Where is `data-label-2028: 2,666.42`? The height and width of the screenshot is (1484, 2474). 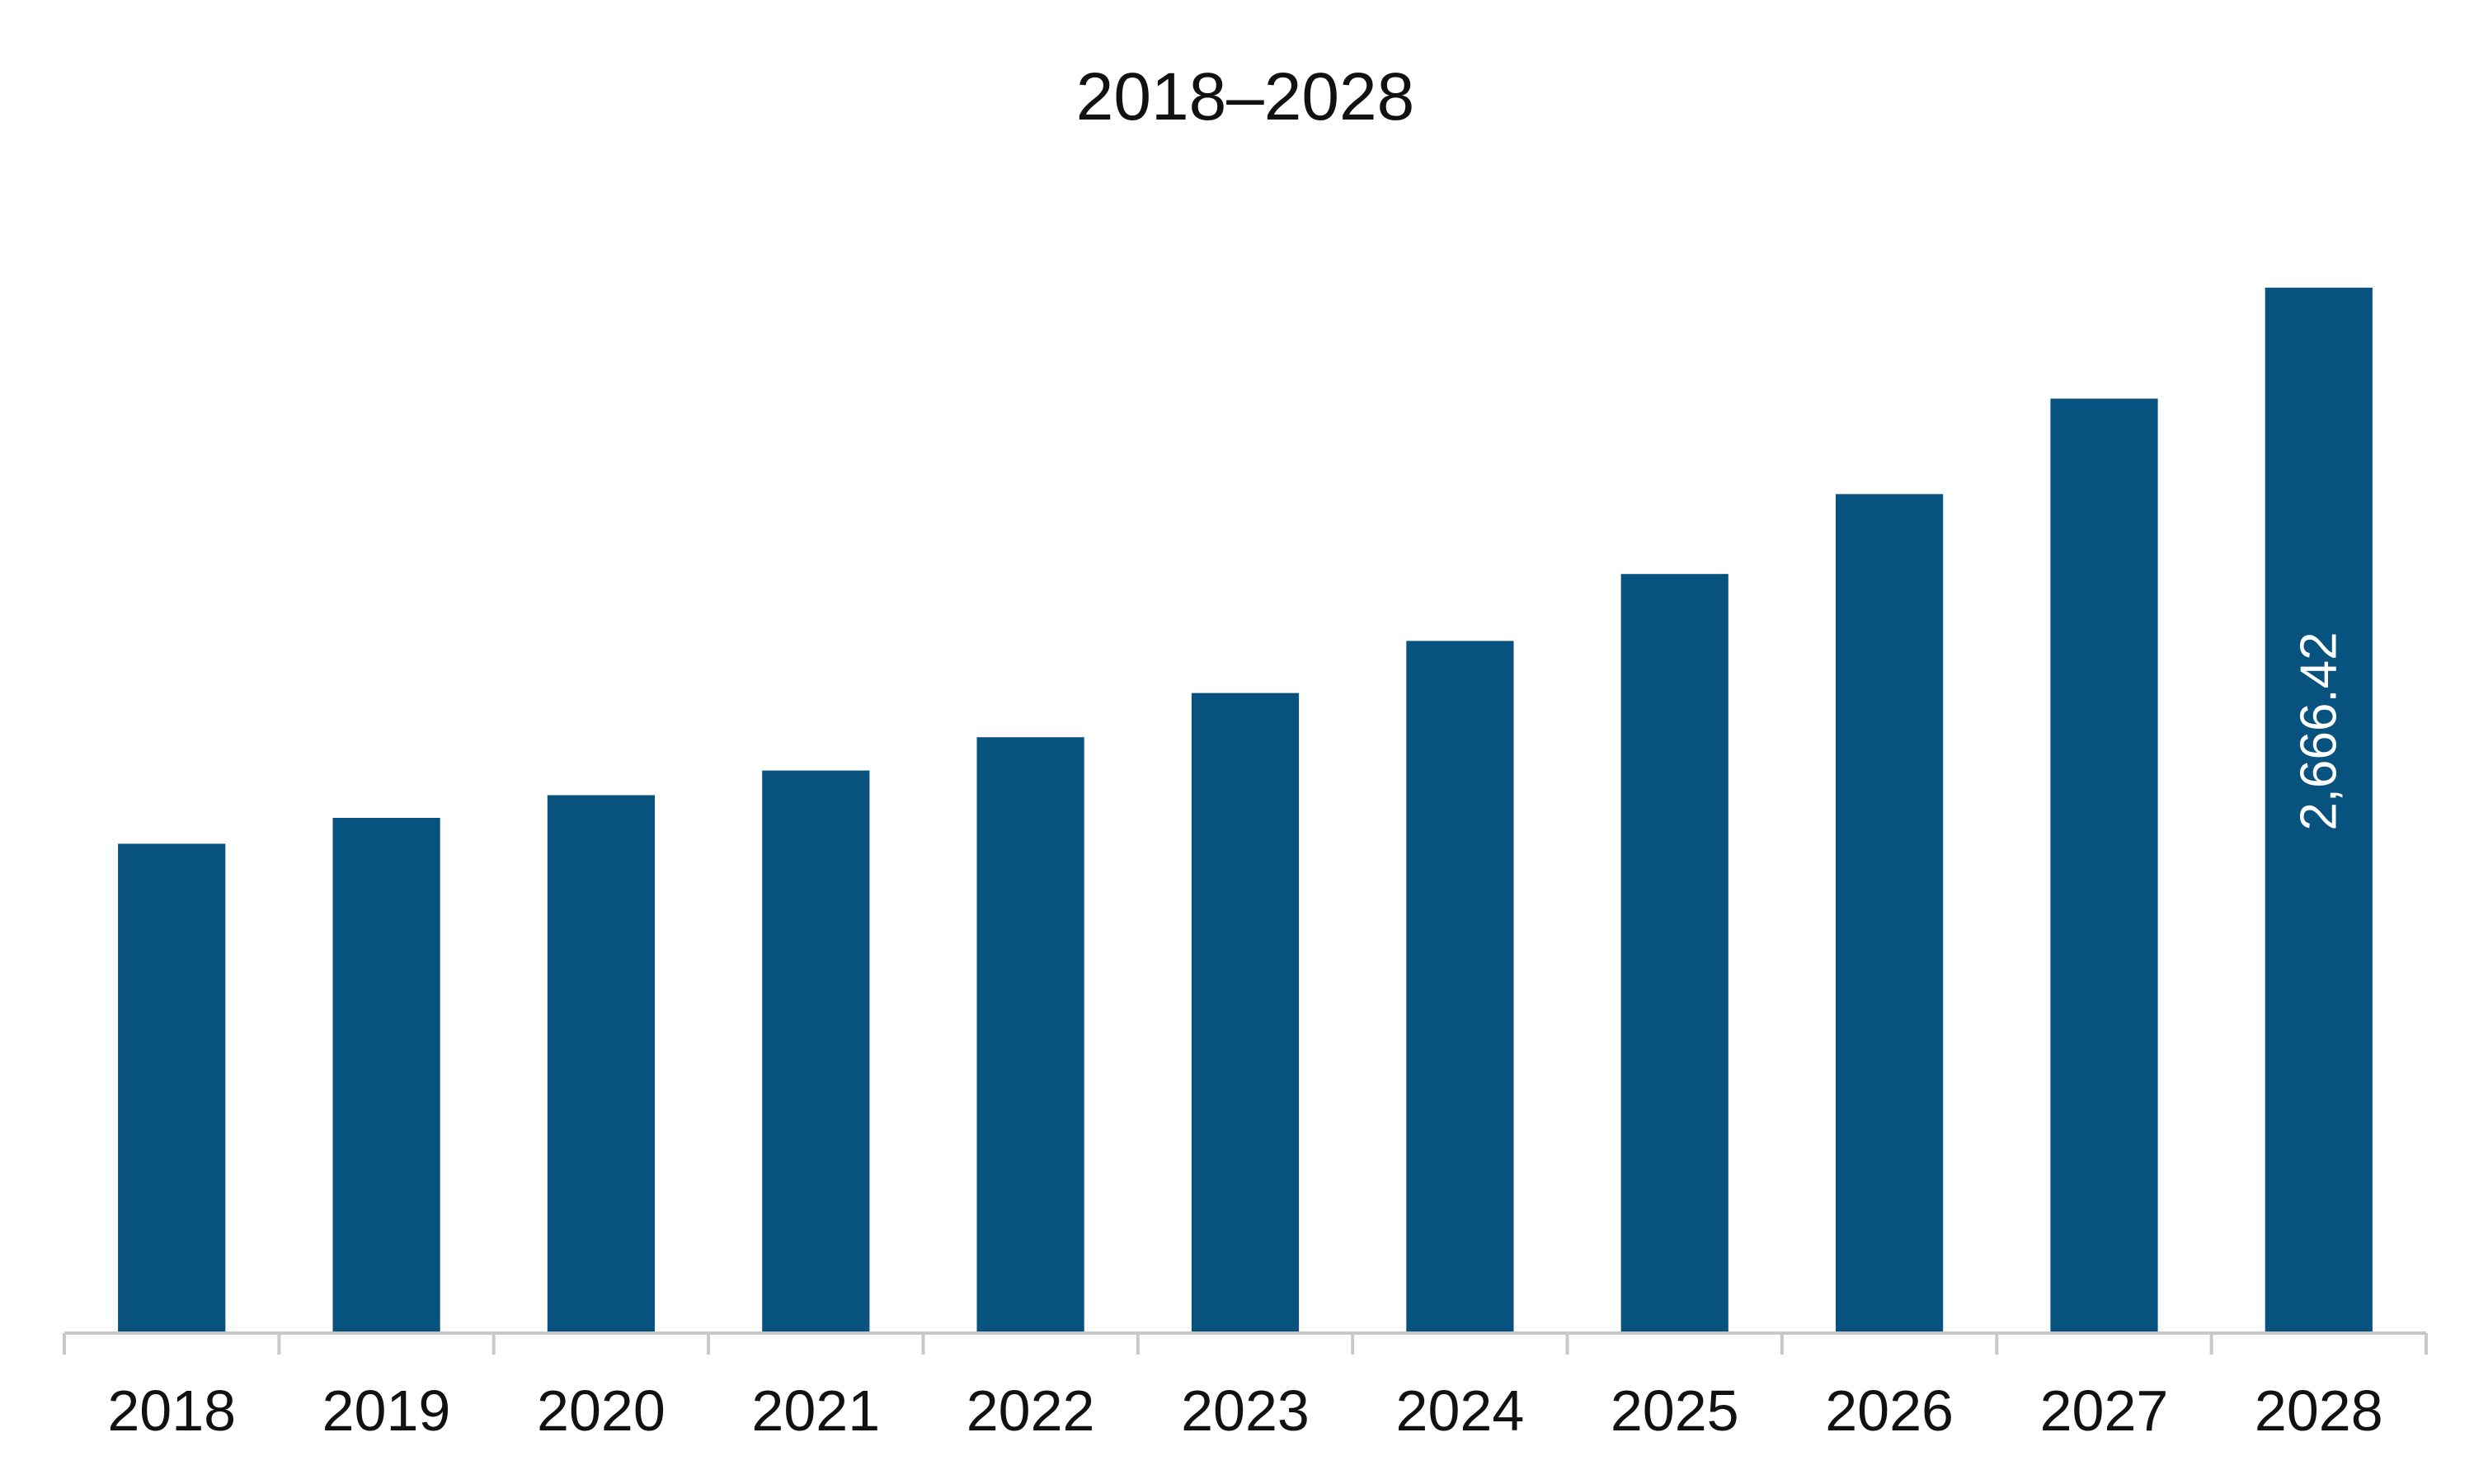
data-label-2028: 2,666.42 is located at coordinates (2318, 731).